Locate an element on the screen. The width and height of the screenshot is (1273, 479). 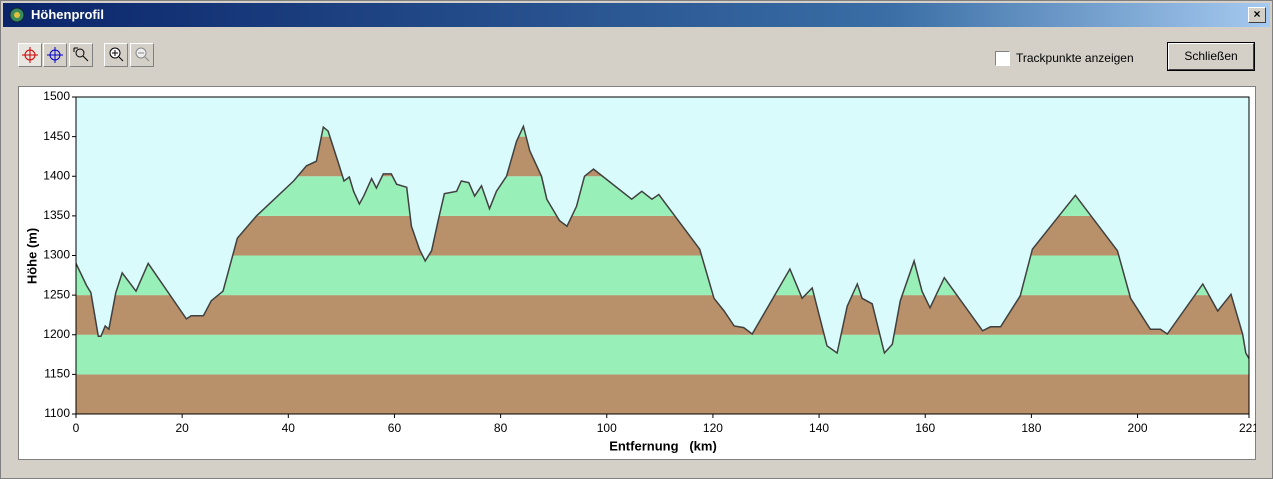
x-tick-label: 140 is located at coordinates (819, 428).